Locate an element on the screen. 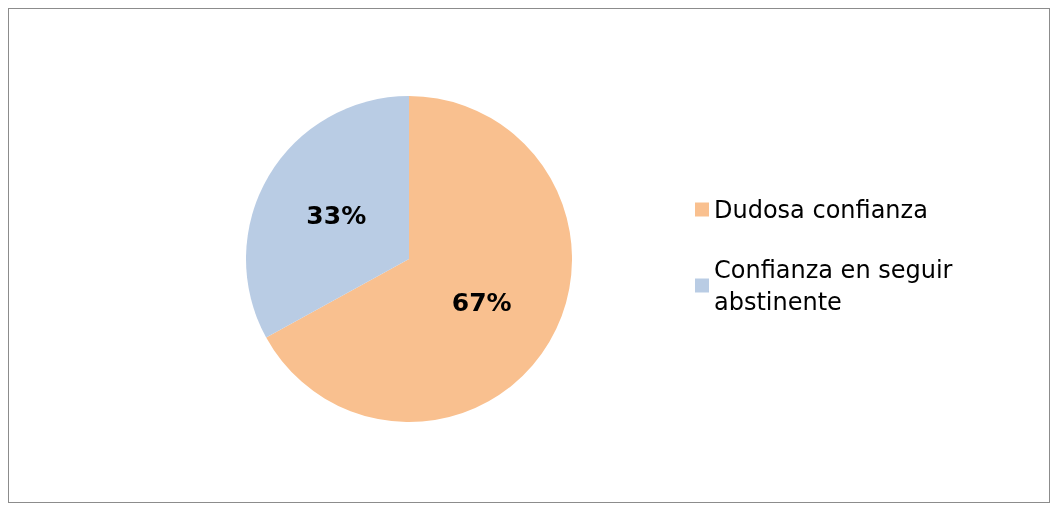 Image resolution: width=1058 pixels, height=511 pixels. data-label: 67% is located at coordinates (481, 302).